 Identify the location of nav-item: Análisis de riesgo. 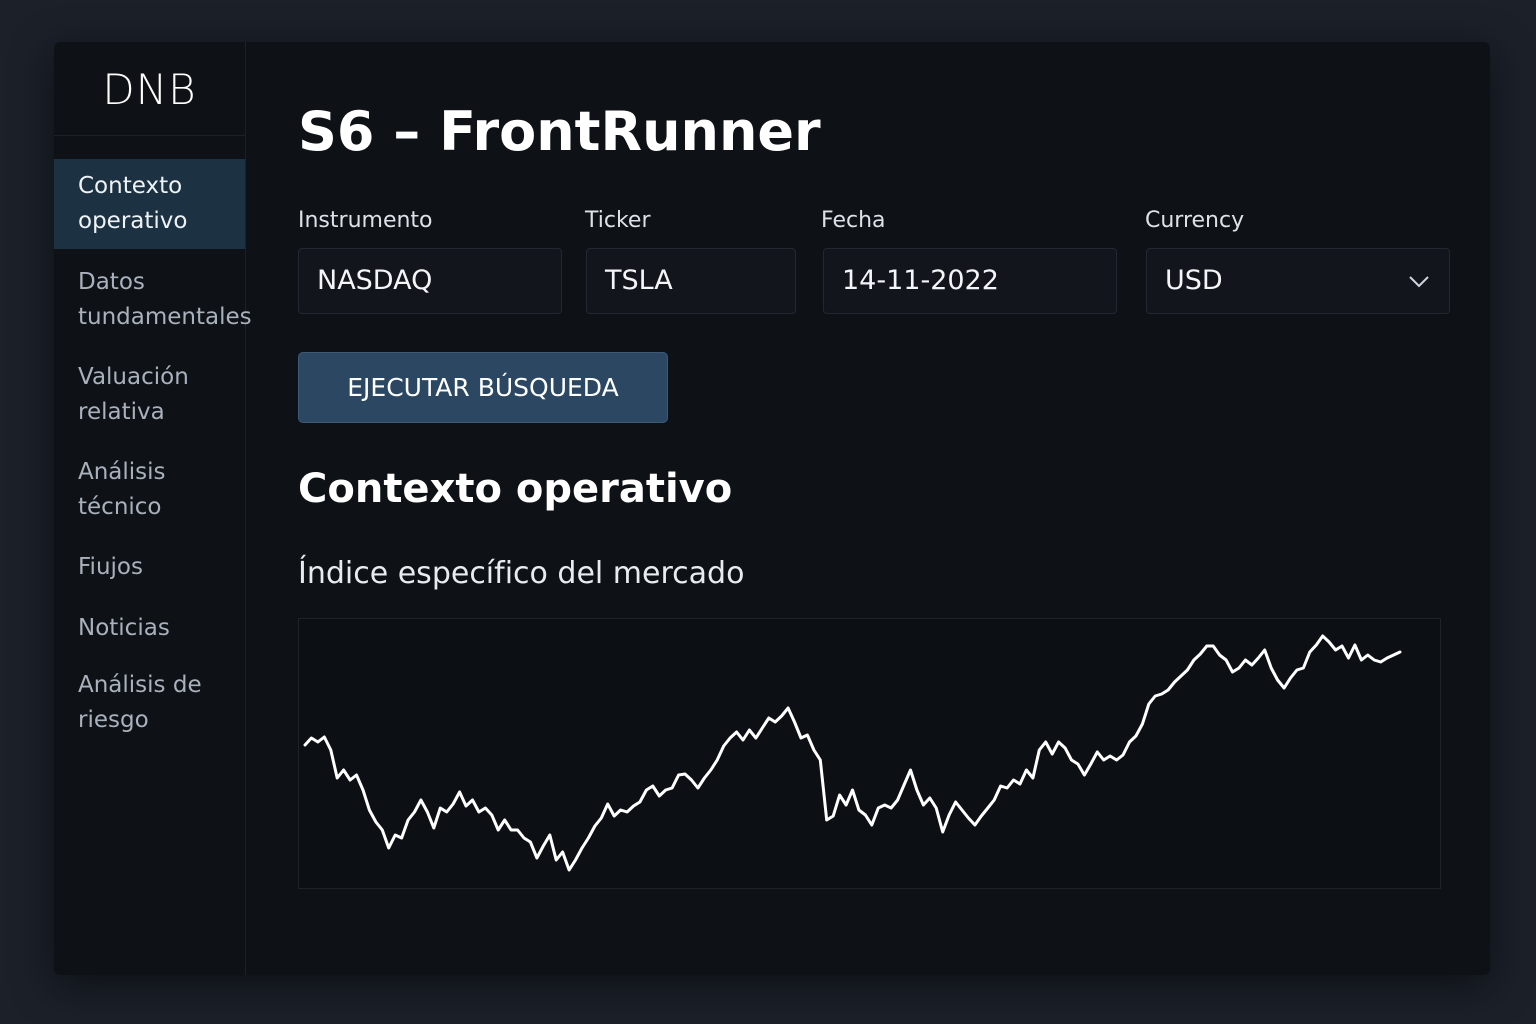
(140, 702).